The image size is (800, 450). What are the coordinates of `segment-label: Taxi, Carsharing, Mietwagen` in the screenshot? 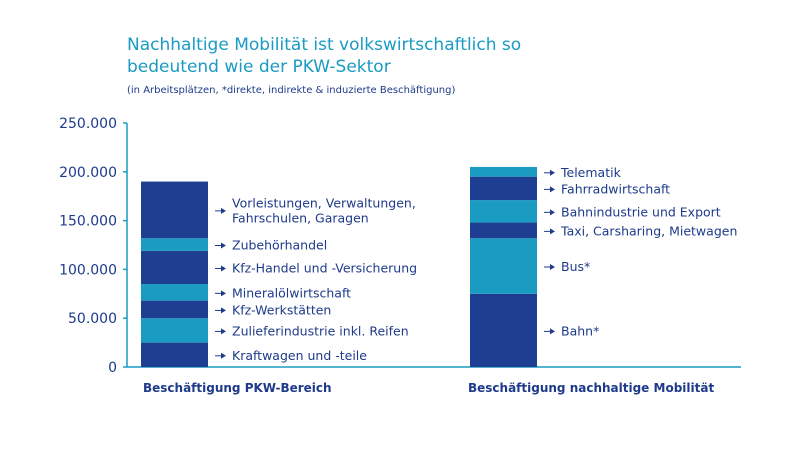 It's located at (648, 230).